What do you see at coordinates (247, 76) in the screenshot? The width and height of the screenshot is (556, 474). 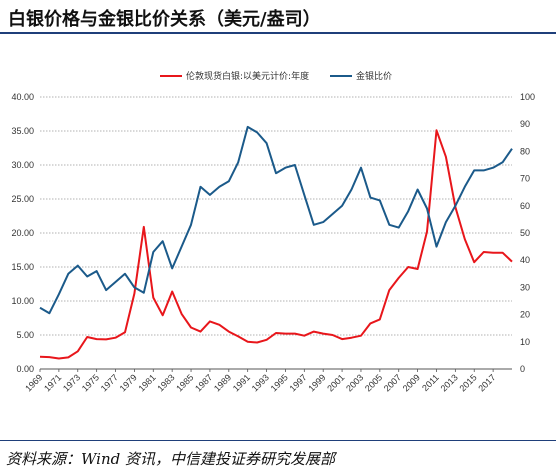 I see `legend-label-silver: 伦敦现货白银:以美元计价:年度` at bounding box center [247, 76].